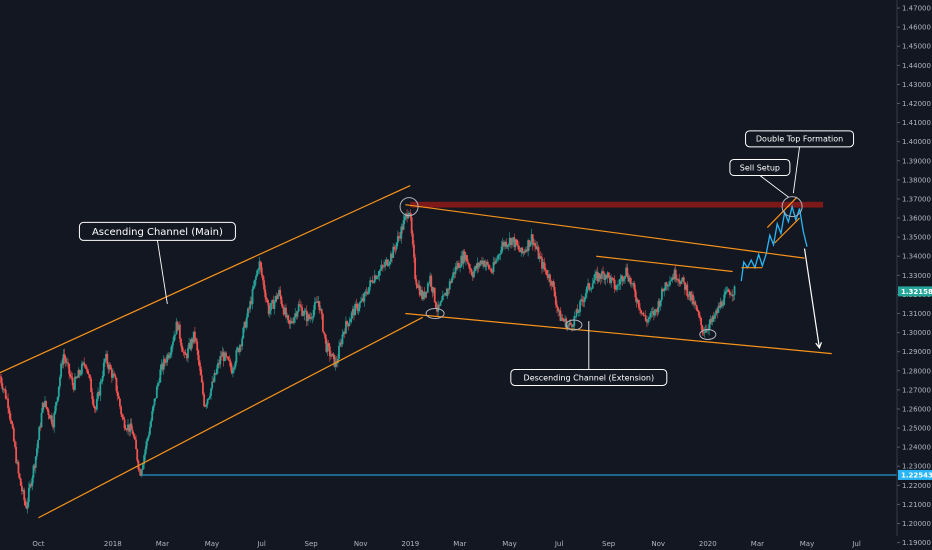  I want to click on x-tick-label: 2020, so click(708, 544).